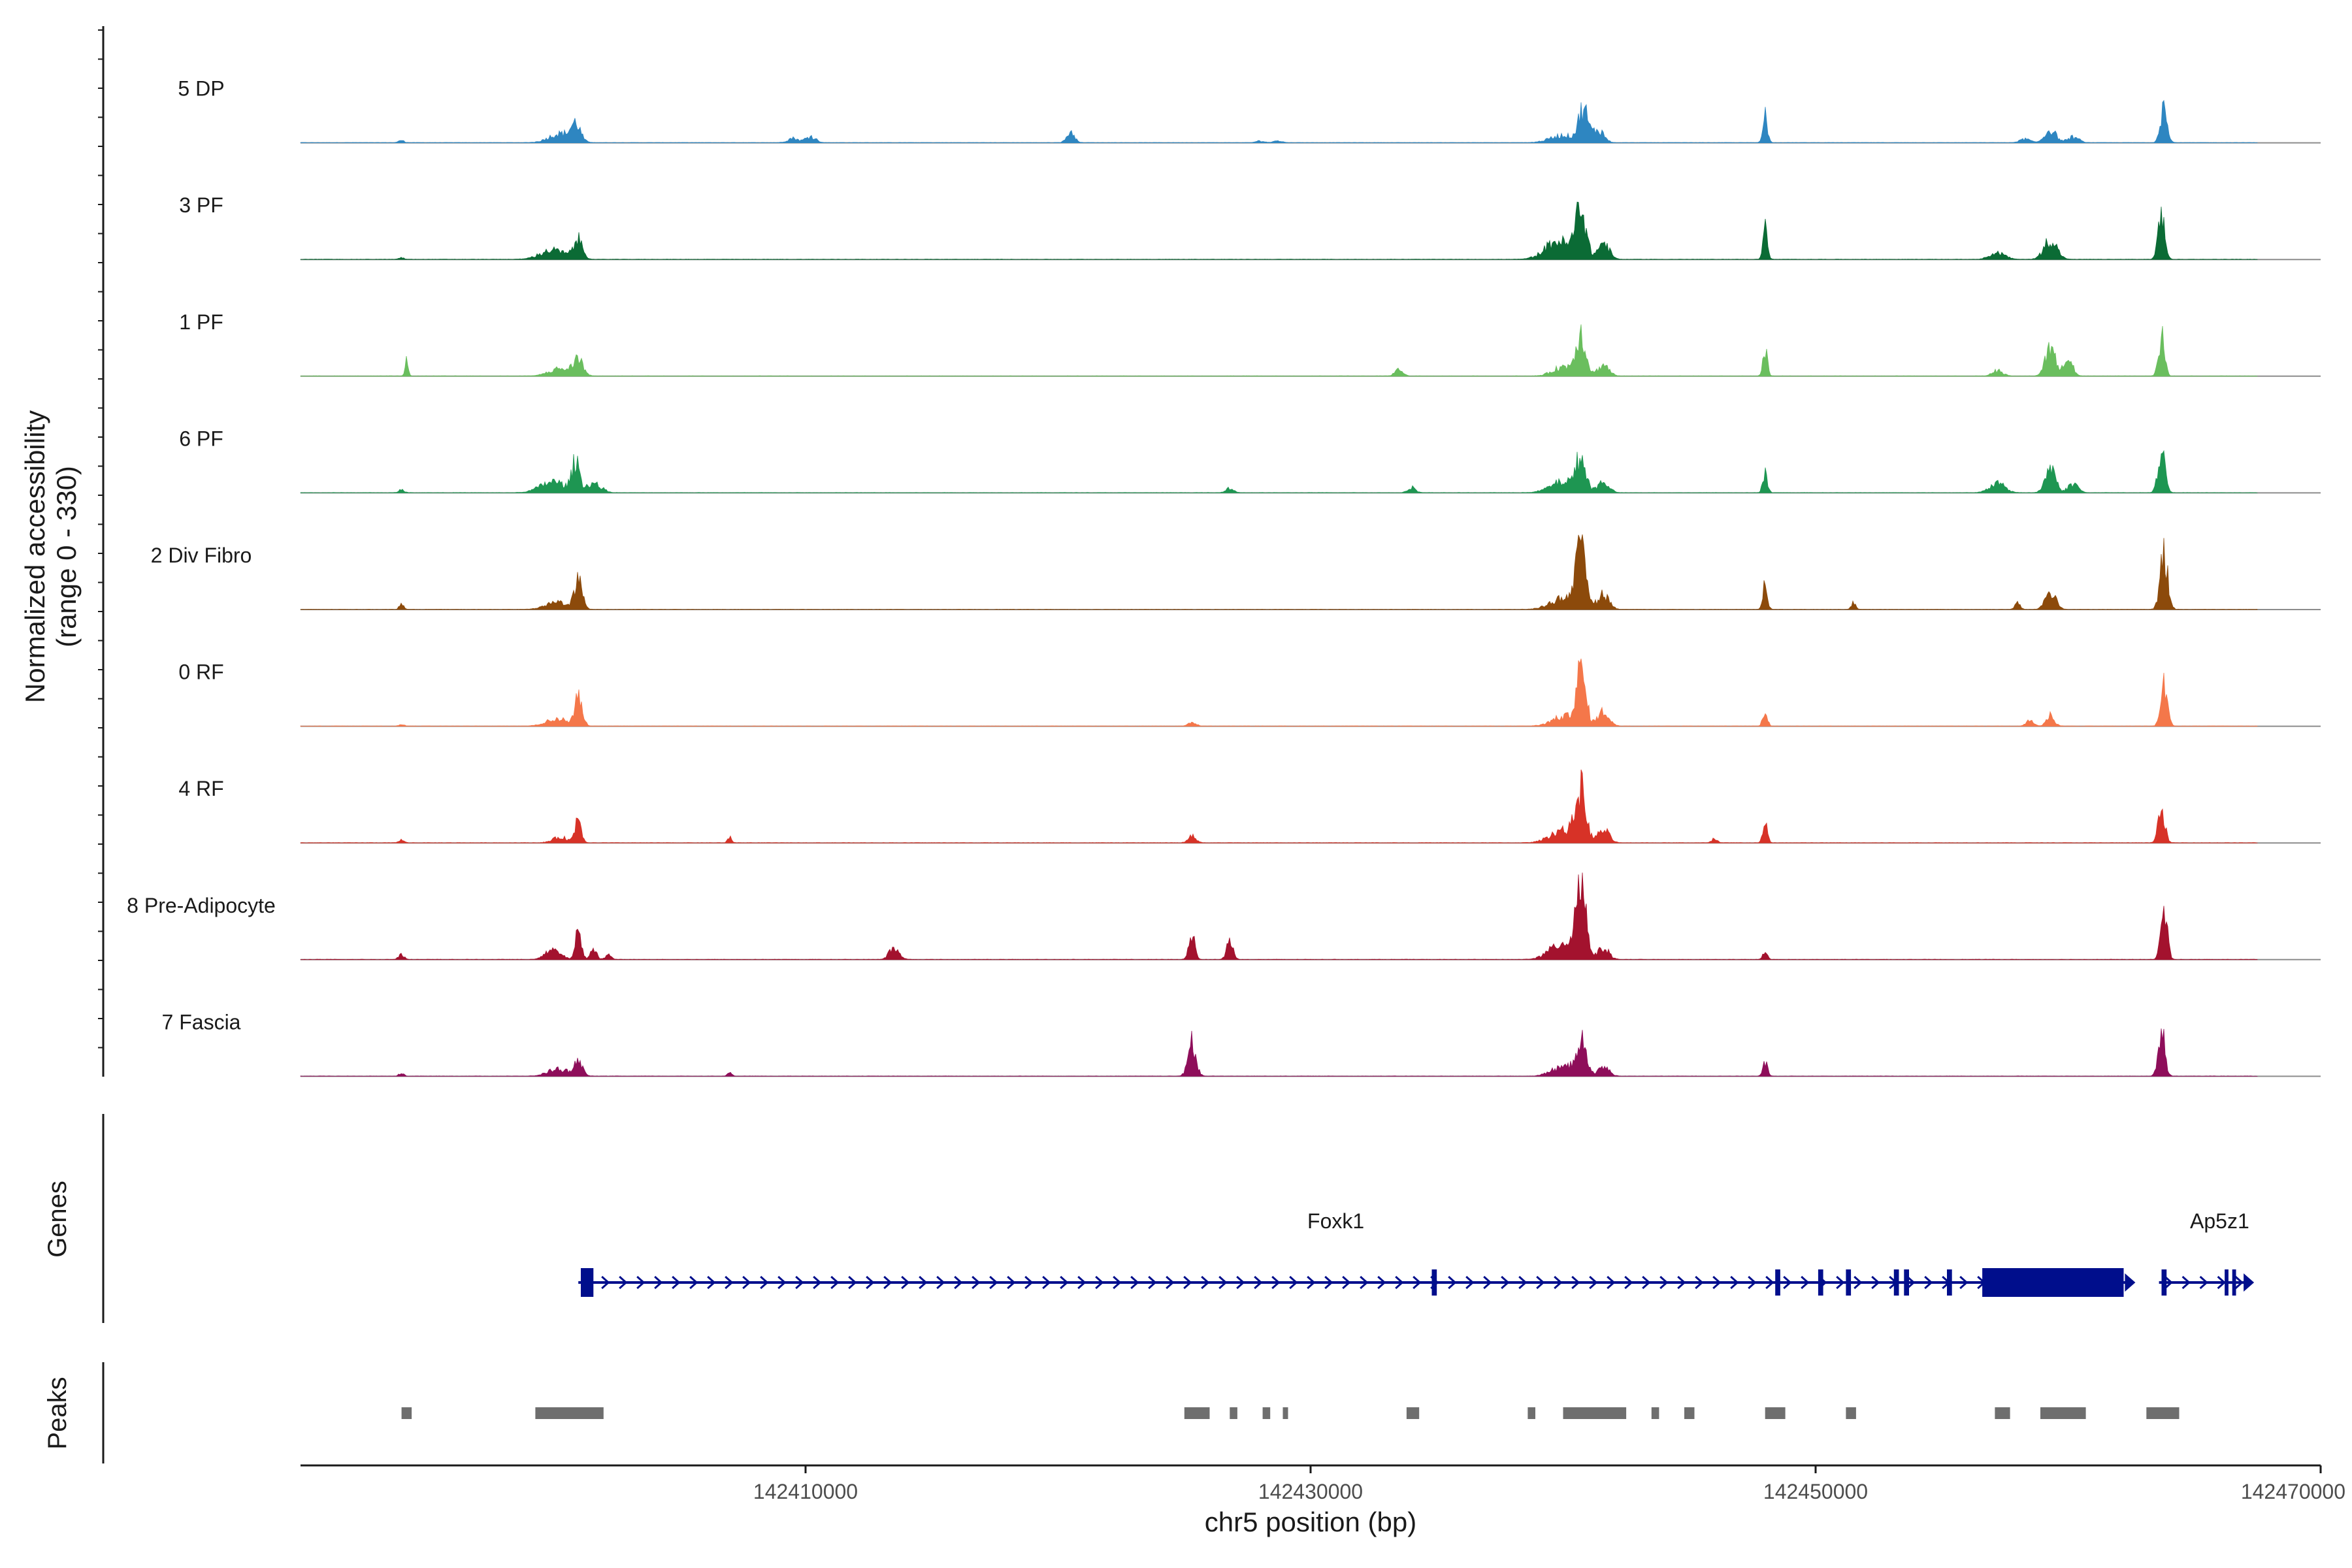  Describe the element at coordinates (35, 556) in the screenshot. I see `y-axis-title-line1: Normalized accessibility` at that location.